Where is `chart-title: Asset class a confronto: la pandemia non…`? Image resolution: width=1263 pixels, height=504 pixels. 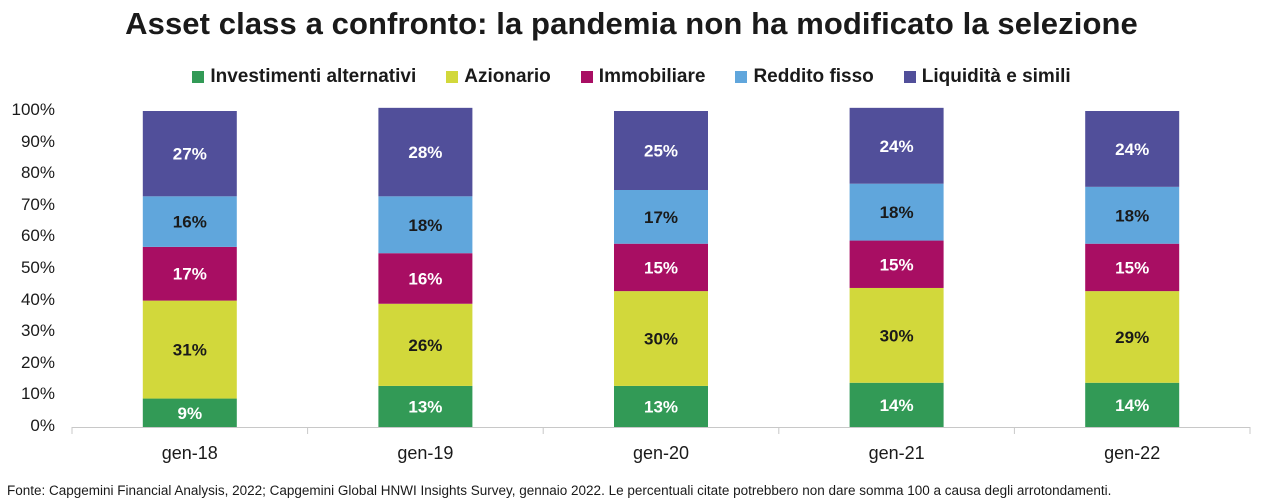 chart-title: Asset class a confronto: la pandemia non… is located at coordinates (631, 23).